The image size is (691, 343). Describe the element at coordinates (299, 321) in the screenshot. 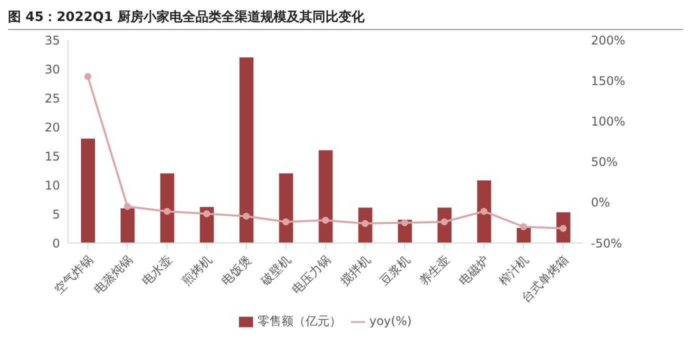

I see `legend-label: 零售额（亿元）` at that location.